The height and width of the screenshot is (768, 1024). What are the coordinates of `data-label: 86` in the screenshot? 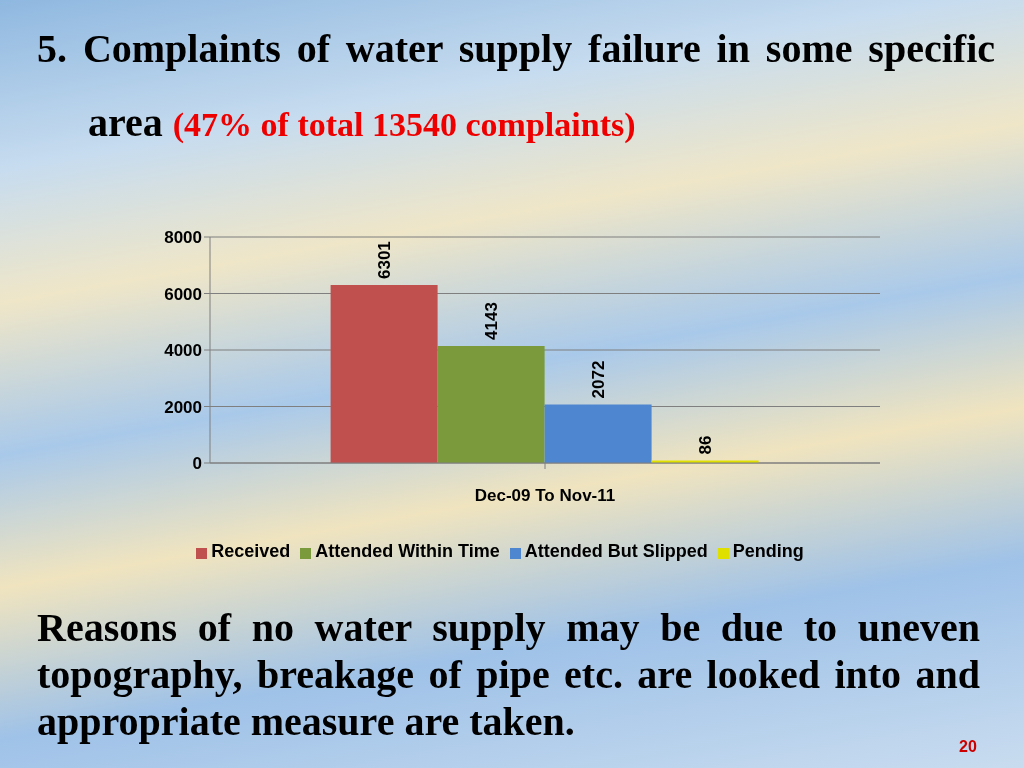 It's located at (705, 445).